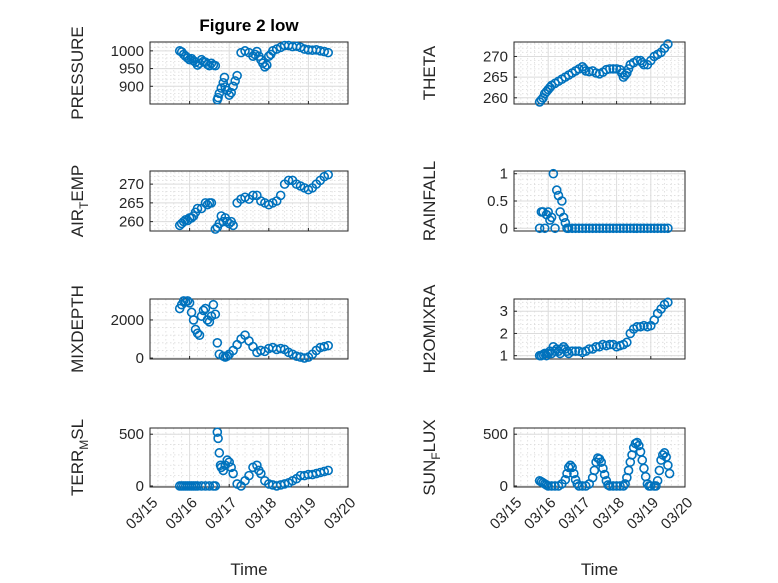  What do you see at coordinates (248, 569) in the screenshot?
I see `x-axis-label: Time` at bounding box center [248, 569].